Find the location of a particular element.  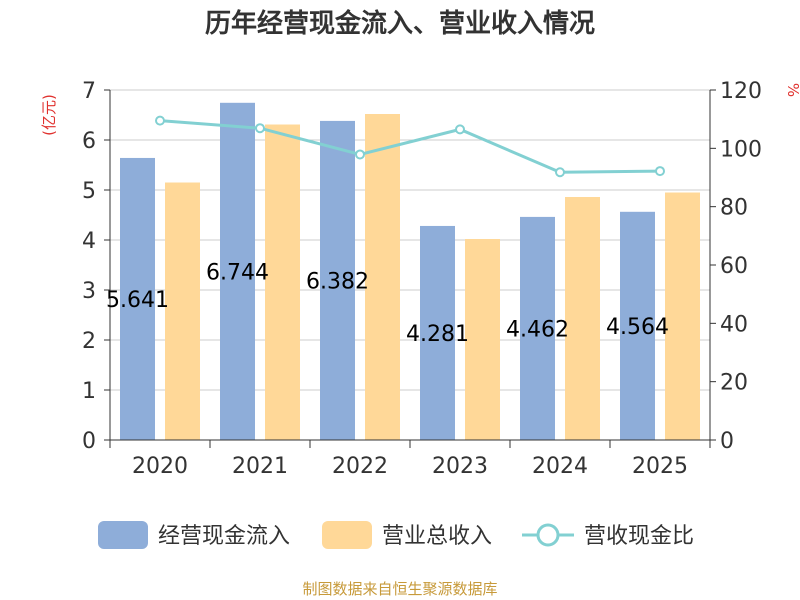

right-tick-label: 0 is located at coordinates (727, 441).